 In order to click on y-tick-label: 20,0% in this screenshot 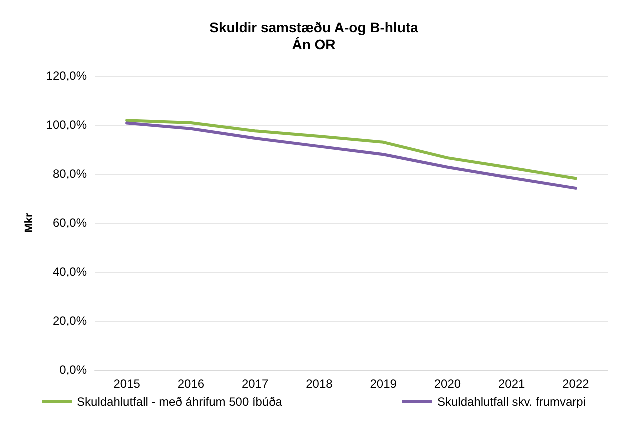, I will do `click(70, 321)`.